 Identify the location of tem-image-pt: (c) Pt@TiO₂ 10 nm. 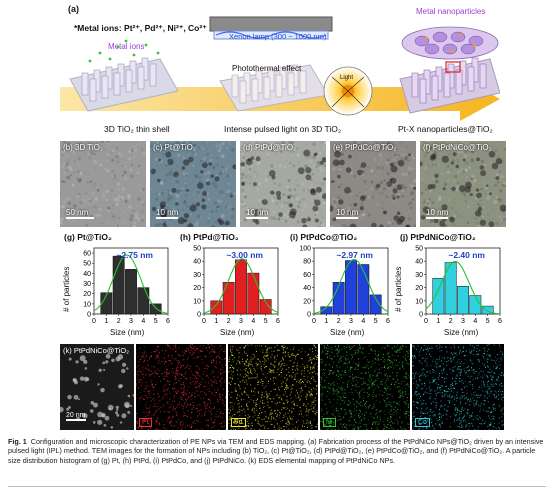
(193, 184).